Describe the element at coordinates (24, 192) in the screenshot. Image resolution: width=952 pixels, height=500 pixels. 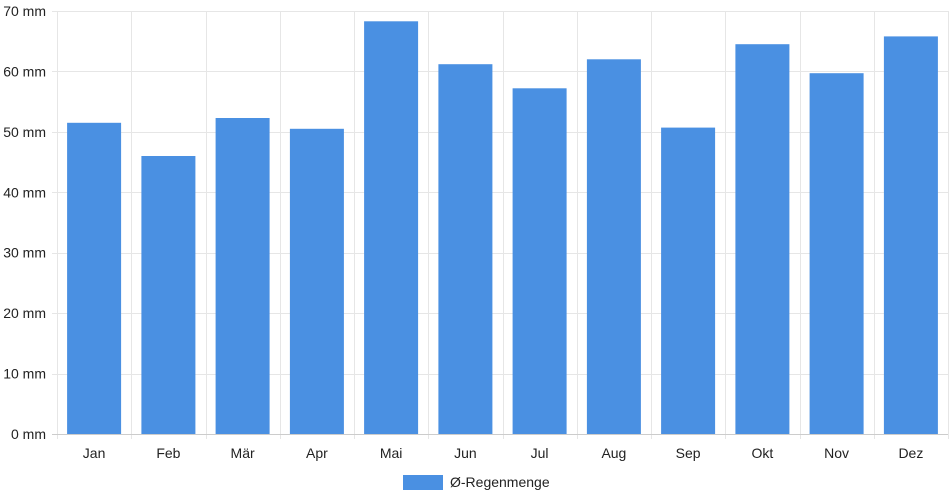
I see `y-tick-label-4: 40 mm` at that location.